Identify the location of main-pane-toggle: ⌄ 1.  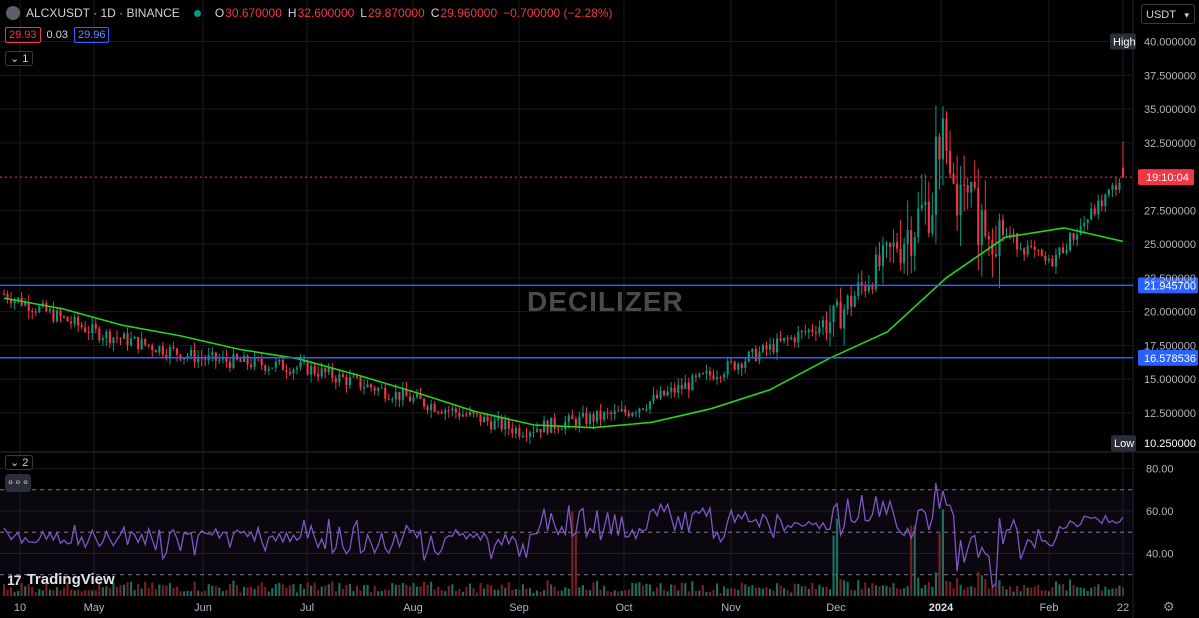
(19, 58).